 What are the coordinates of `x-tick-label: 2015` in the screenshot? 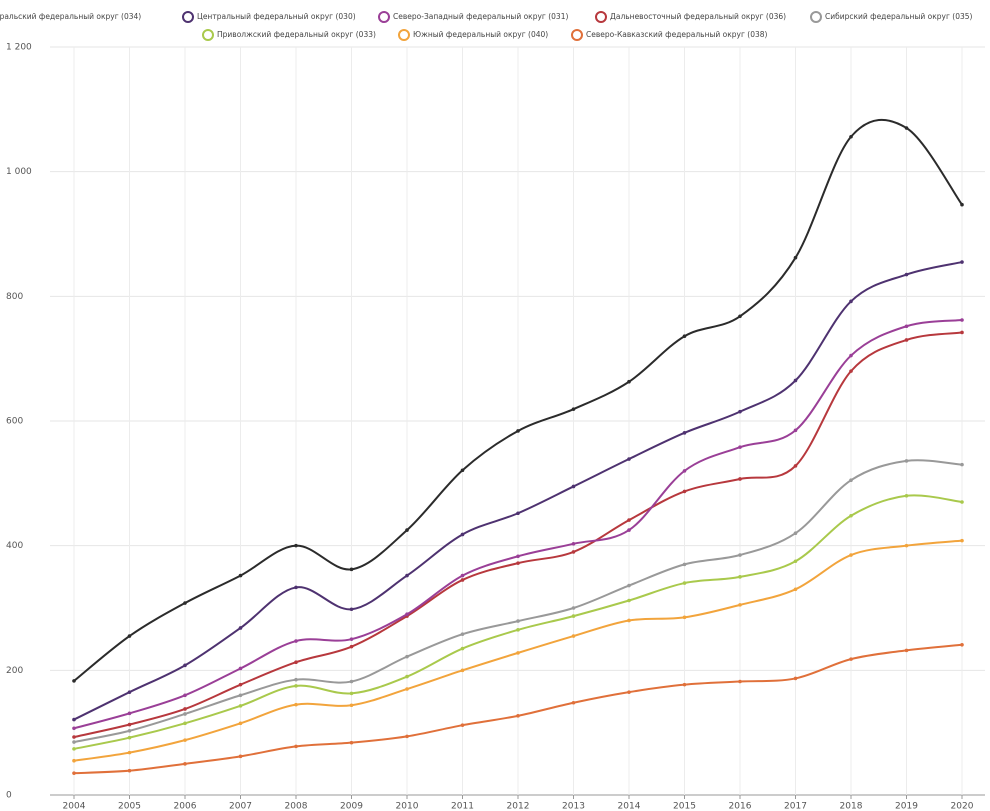 It's located at (684, 806).